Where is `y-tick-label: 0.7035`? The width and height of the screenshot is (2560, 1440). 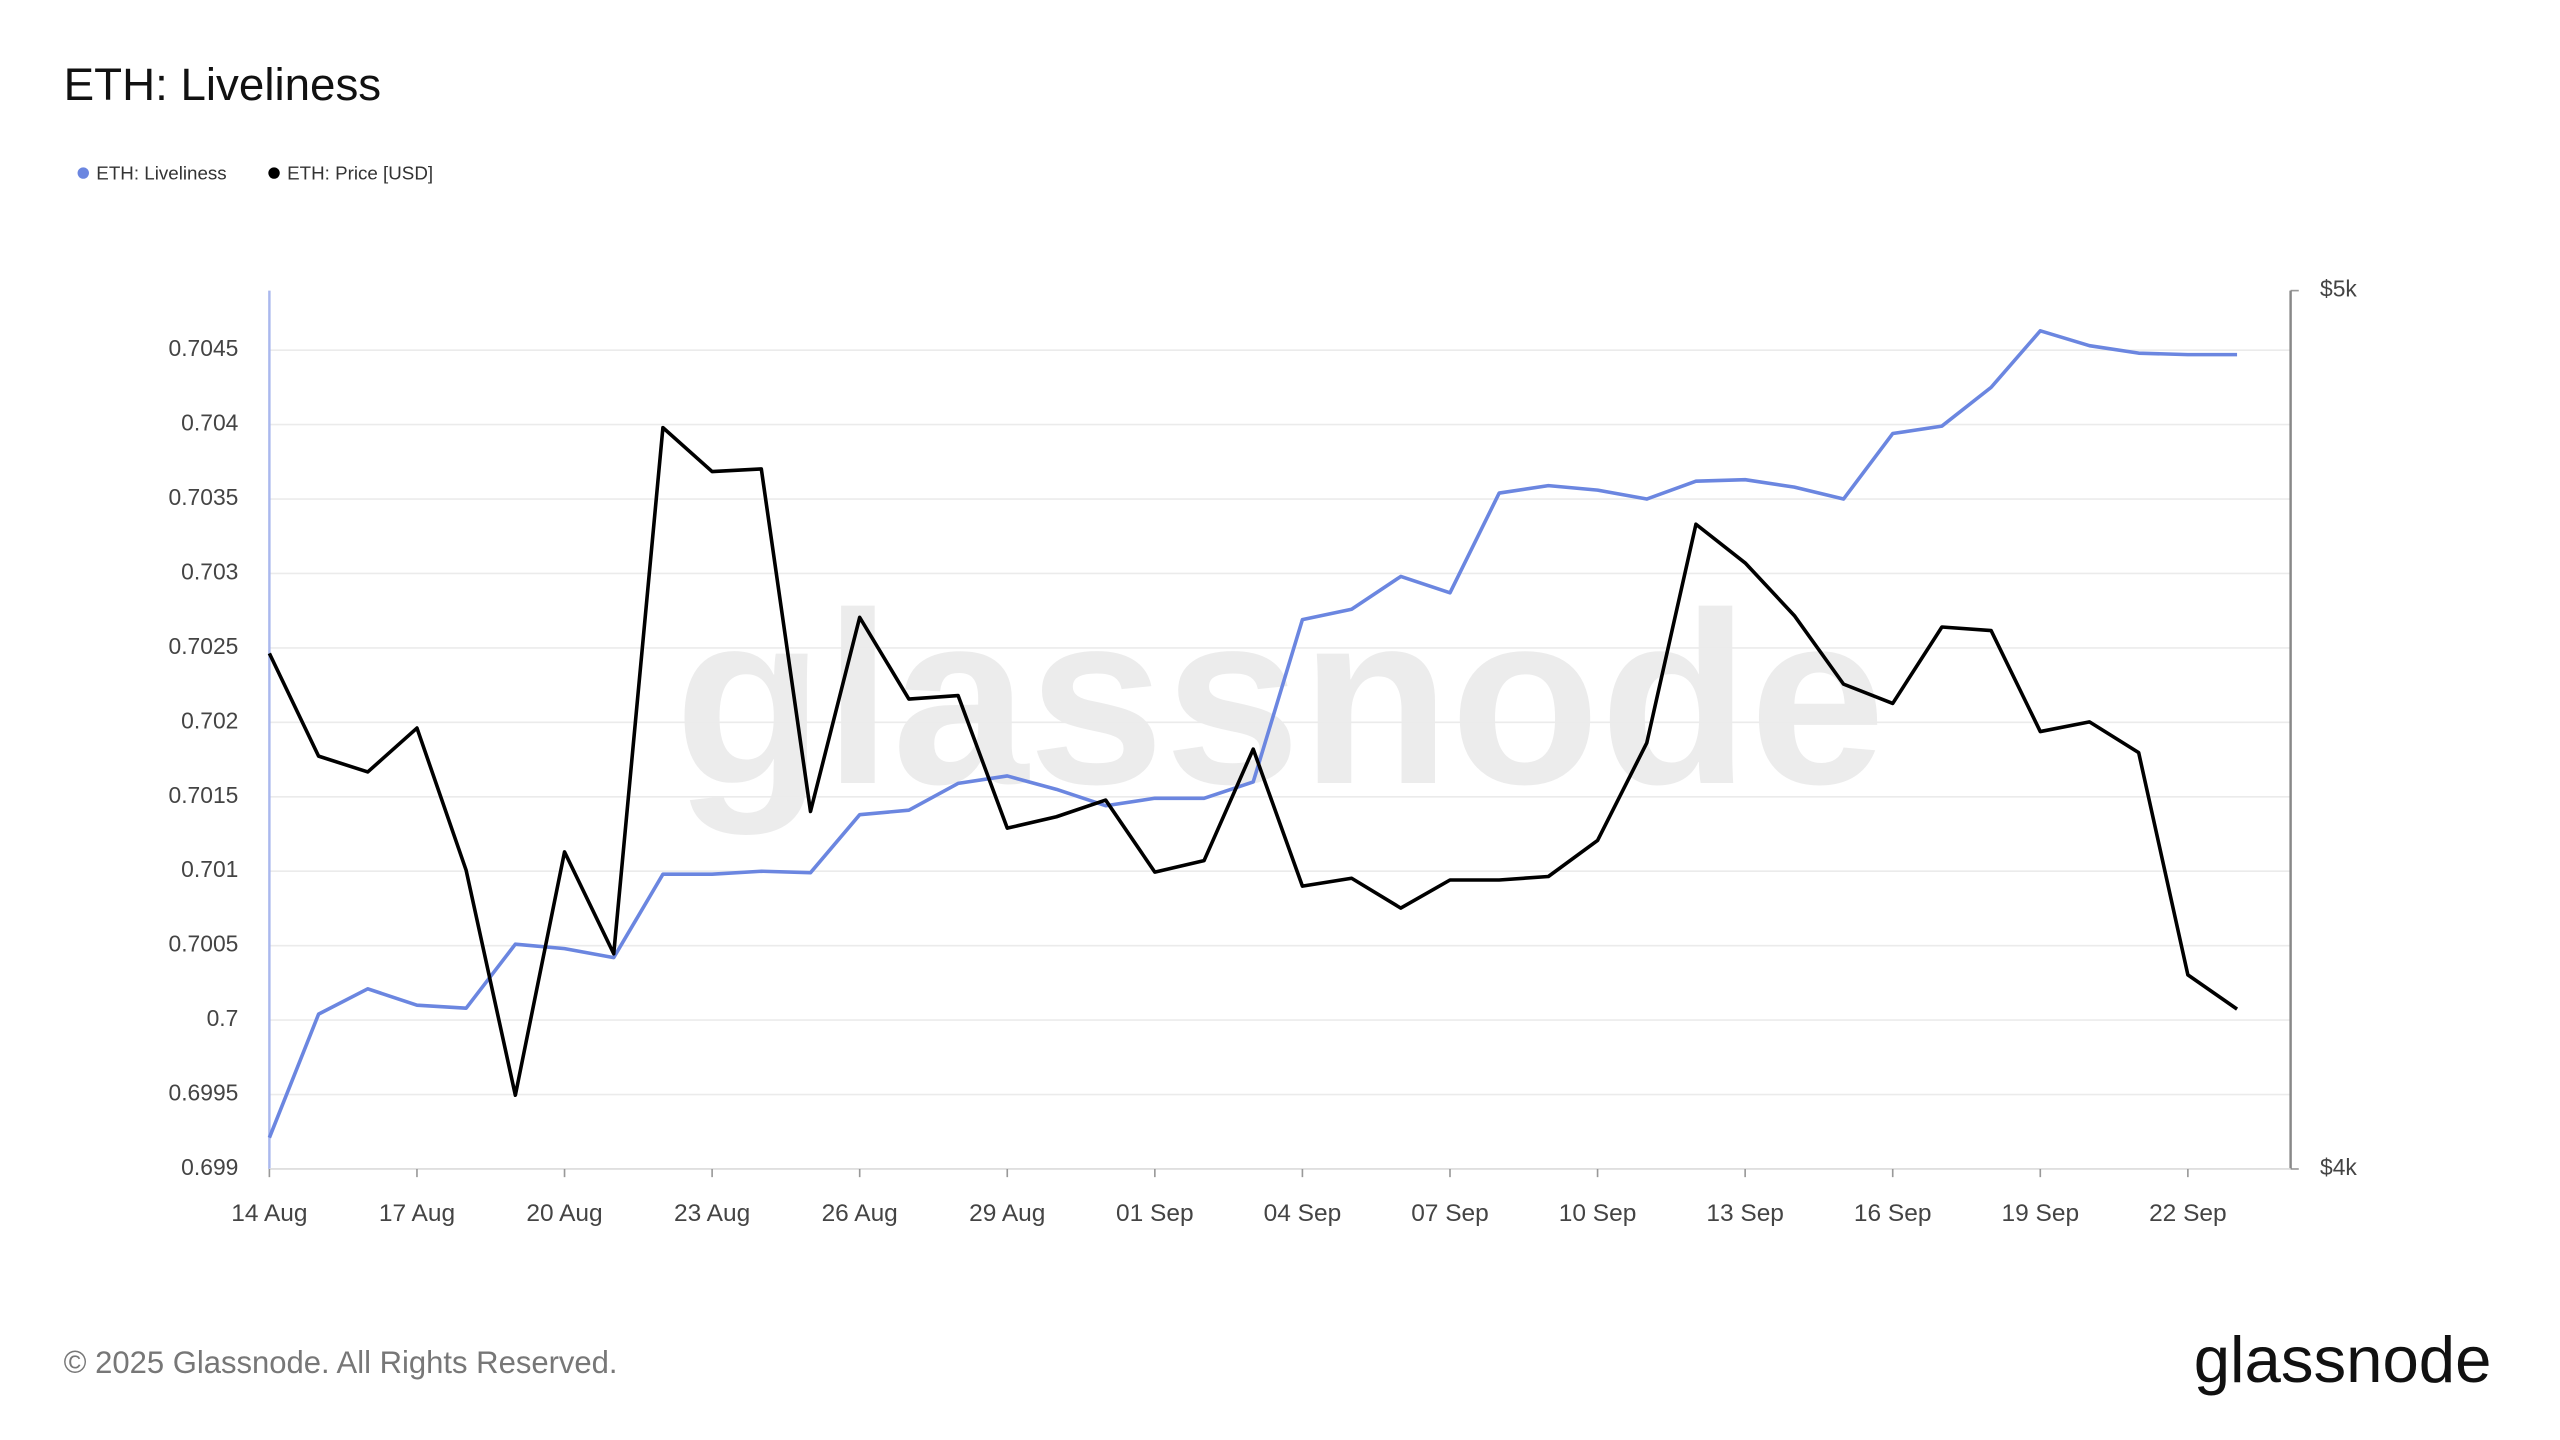
y-tick-label: 0.7035 is located at coordinates (203, 497).